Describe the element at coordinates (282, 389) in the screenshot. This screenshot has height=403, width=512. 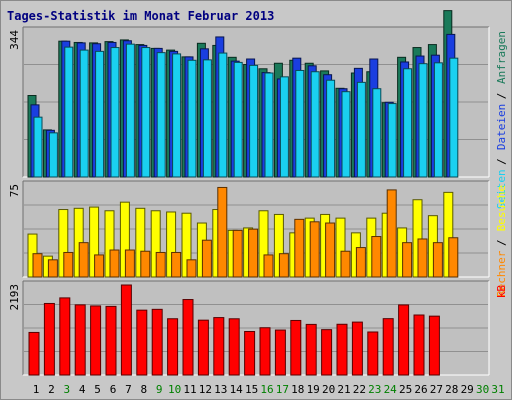
I see `x-tick-label-day-17: 17` at that location.